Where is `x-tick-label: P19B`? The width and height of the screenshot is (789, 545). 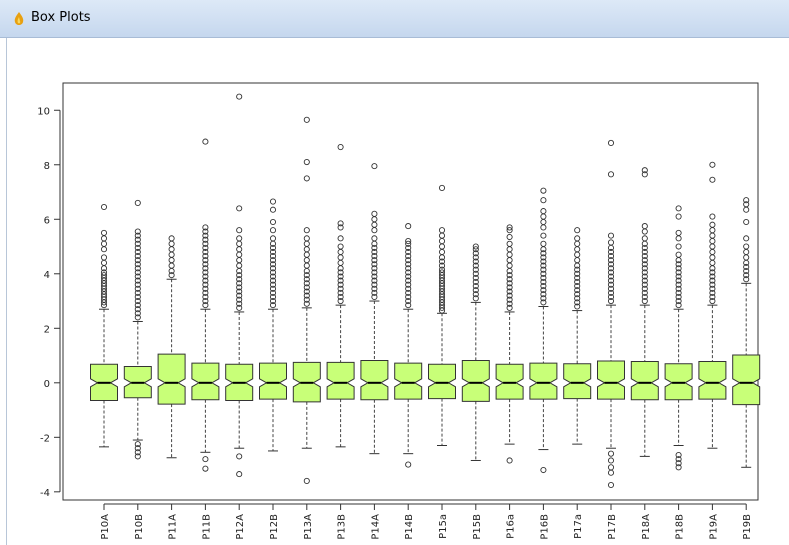 x-tick-label: P19B is located at coordinates (747, 527).